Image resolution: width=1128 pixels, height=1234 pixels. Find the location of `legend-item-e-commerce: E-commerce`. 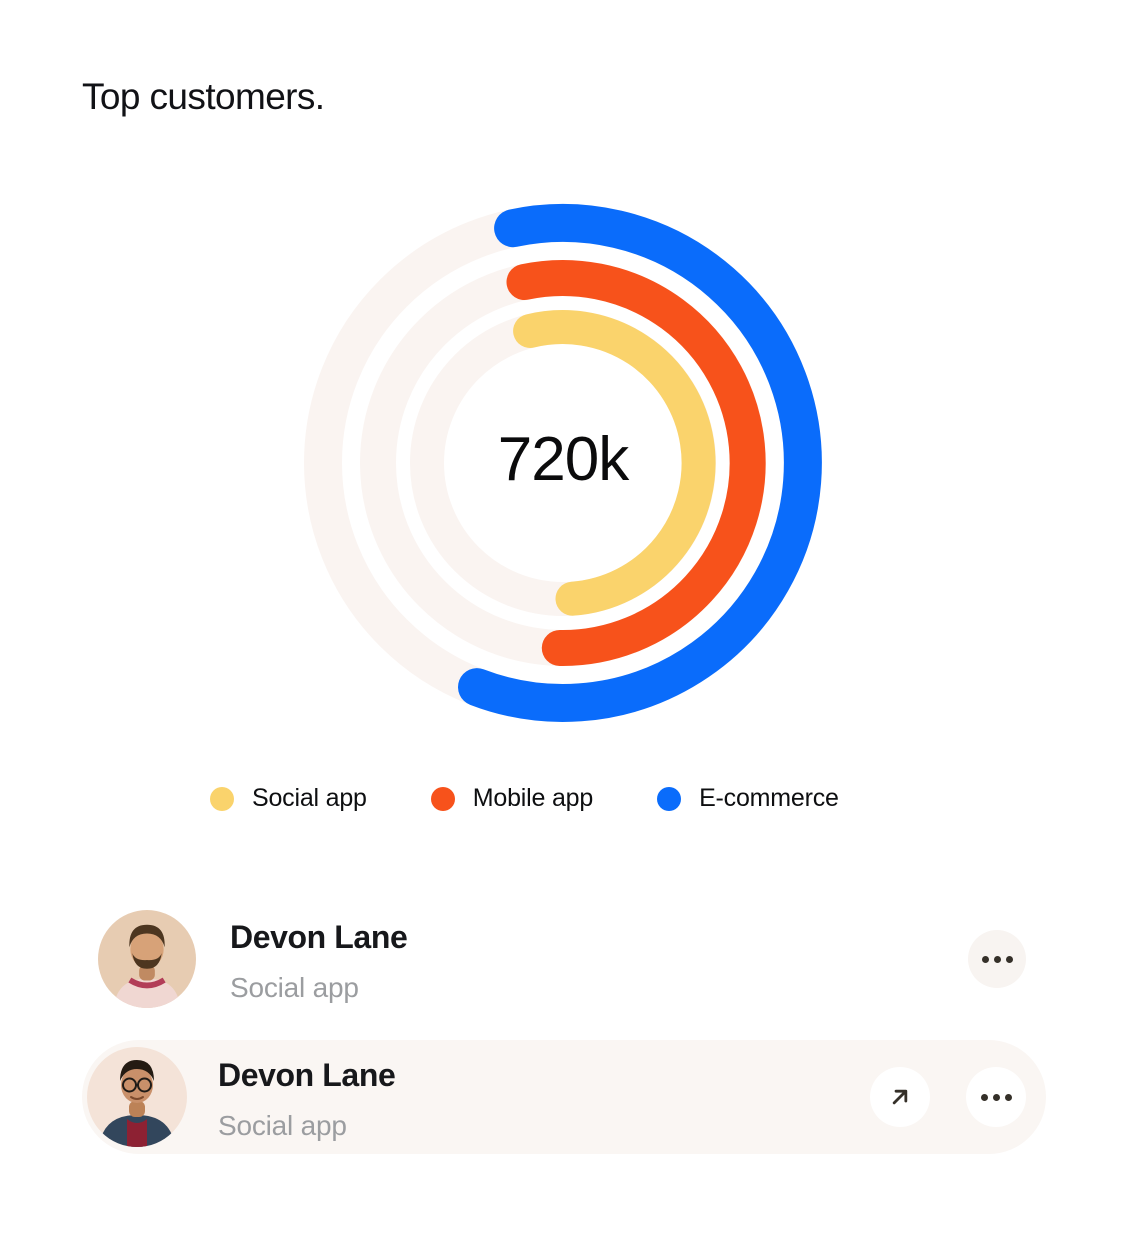

legend-item-e-commerce: E-commerce is located at coordinates (748, 798).